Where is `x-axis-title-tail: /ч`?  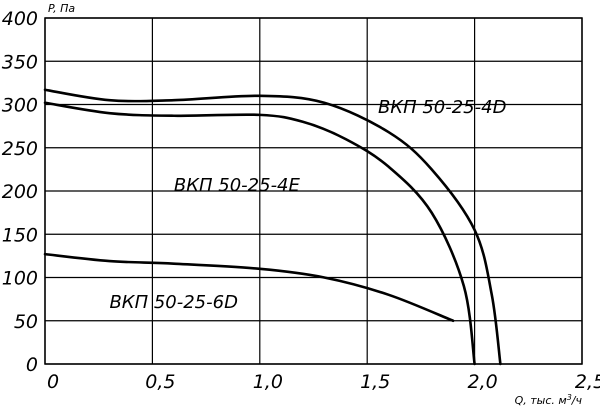
x-axis-title-tail: /ч is located at coordinates (577, 400).